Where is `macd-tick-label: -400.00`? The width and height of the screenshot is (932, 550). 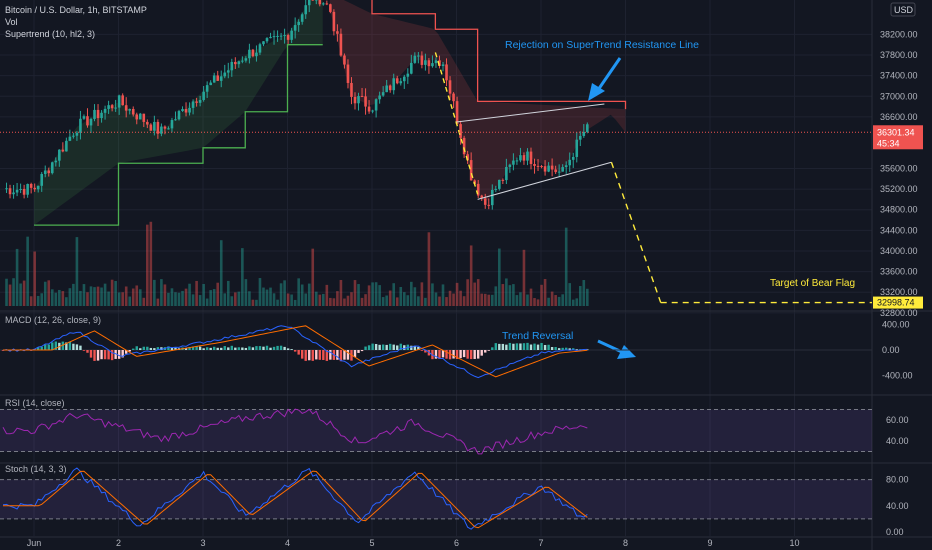 macd-tick-label: -400.00 is located at coordinates (897, 376).